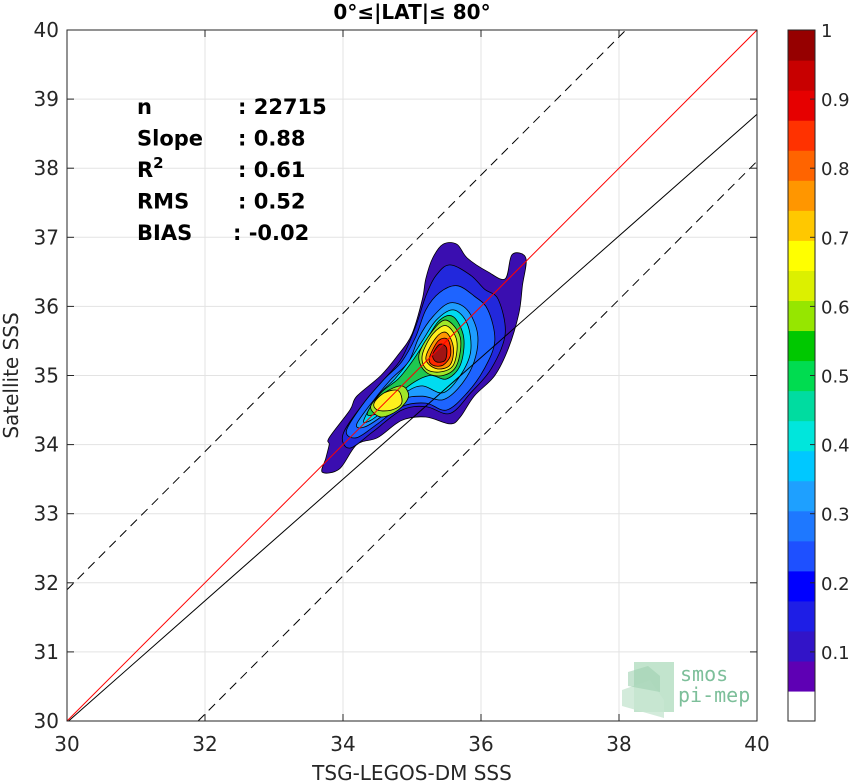 The image size is (855, 784). I want to click on watermark-logo-icon, so click(648, 690).